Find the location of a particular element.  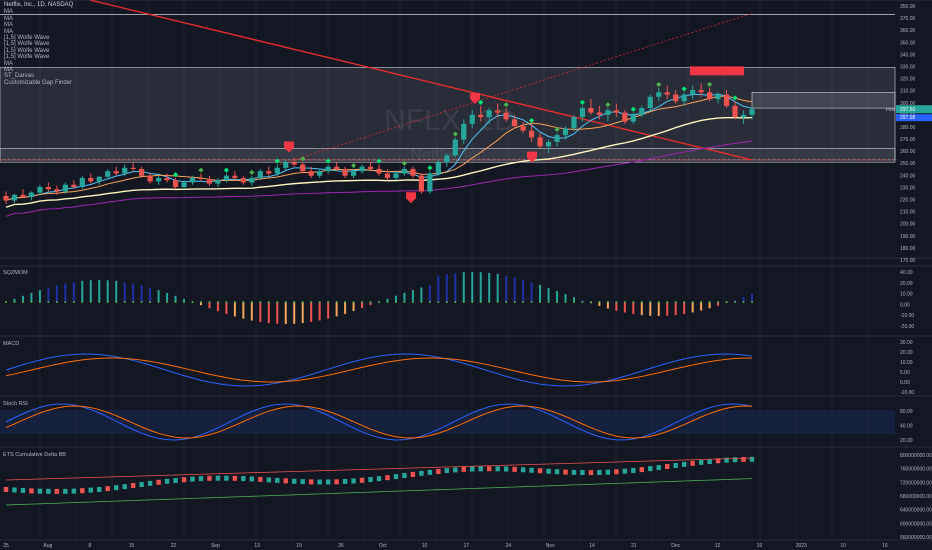

time-axis-label: 19 is located at coordinates (299, 546).